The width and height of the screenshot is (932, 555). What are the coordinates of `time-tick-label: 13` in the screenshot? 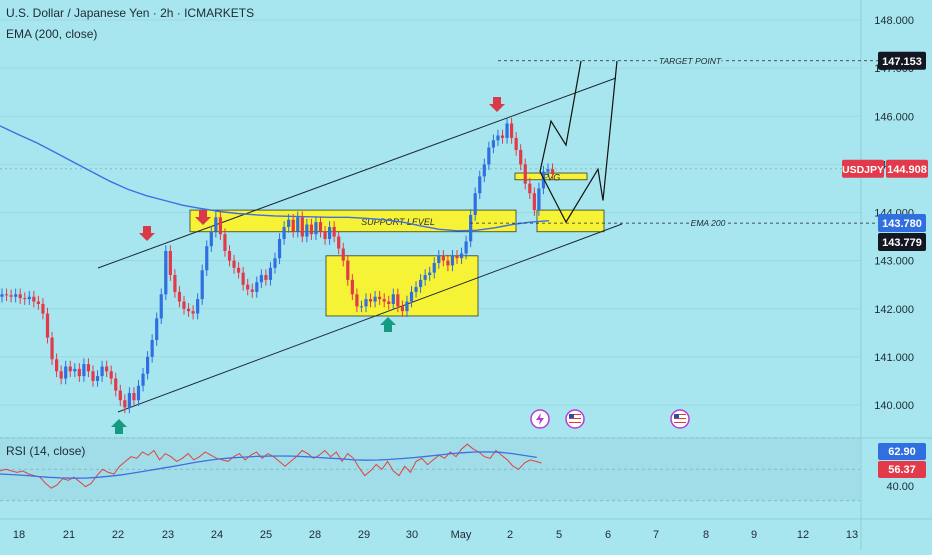 It's located at (852, 535).